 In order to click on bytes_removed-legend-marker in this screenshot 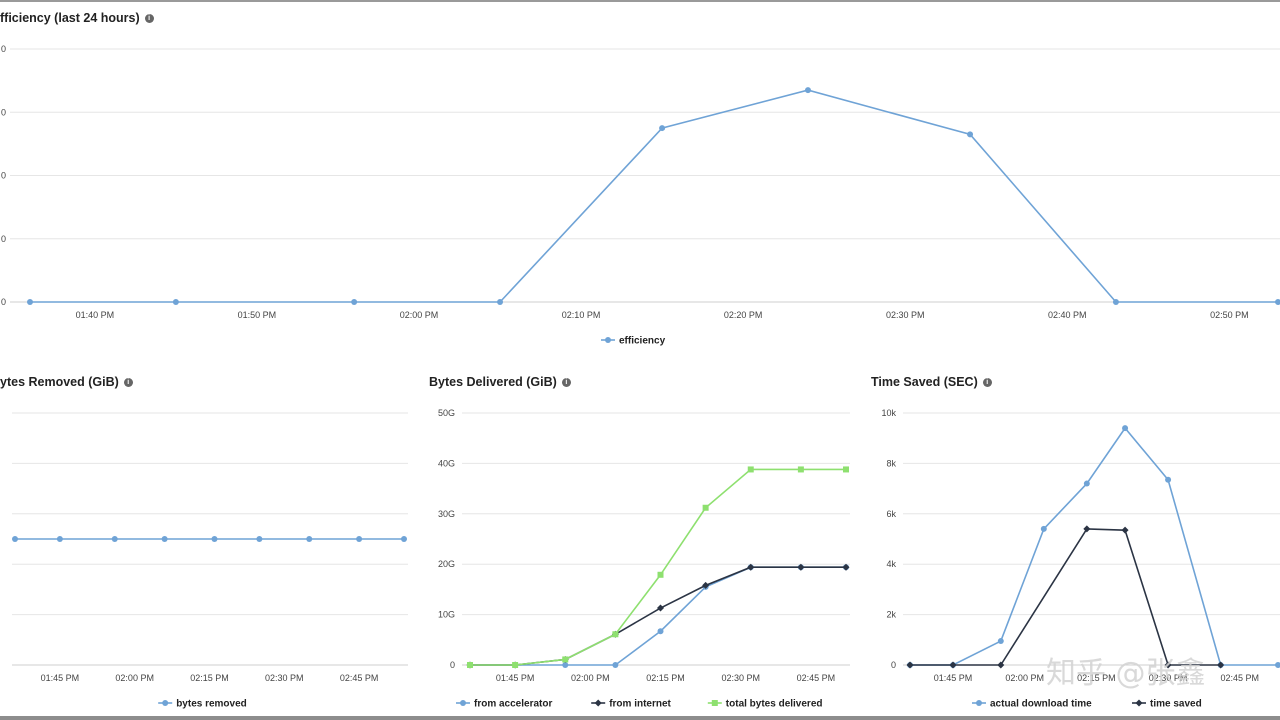, I will do `click(165, 703)`.